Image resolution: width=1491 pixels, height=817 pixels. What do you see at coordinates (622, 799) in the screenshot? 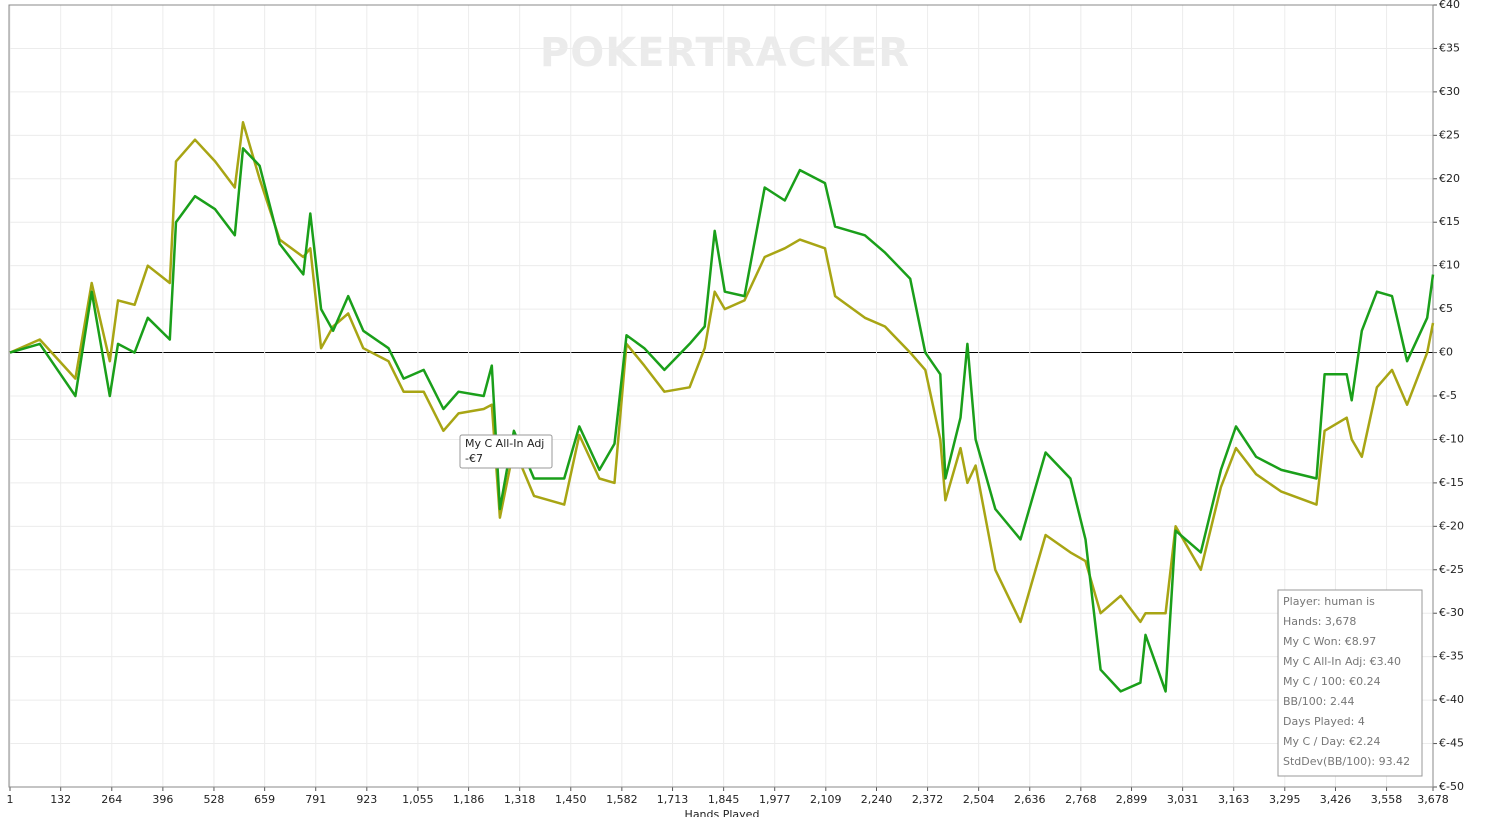
I see `x-tick-label: 1,582` at bounding box center [622, 799].